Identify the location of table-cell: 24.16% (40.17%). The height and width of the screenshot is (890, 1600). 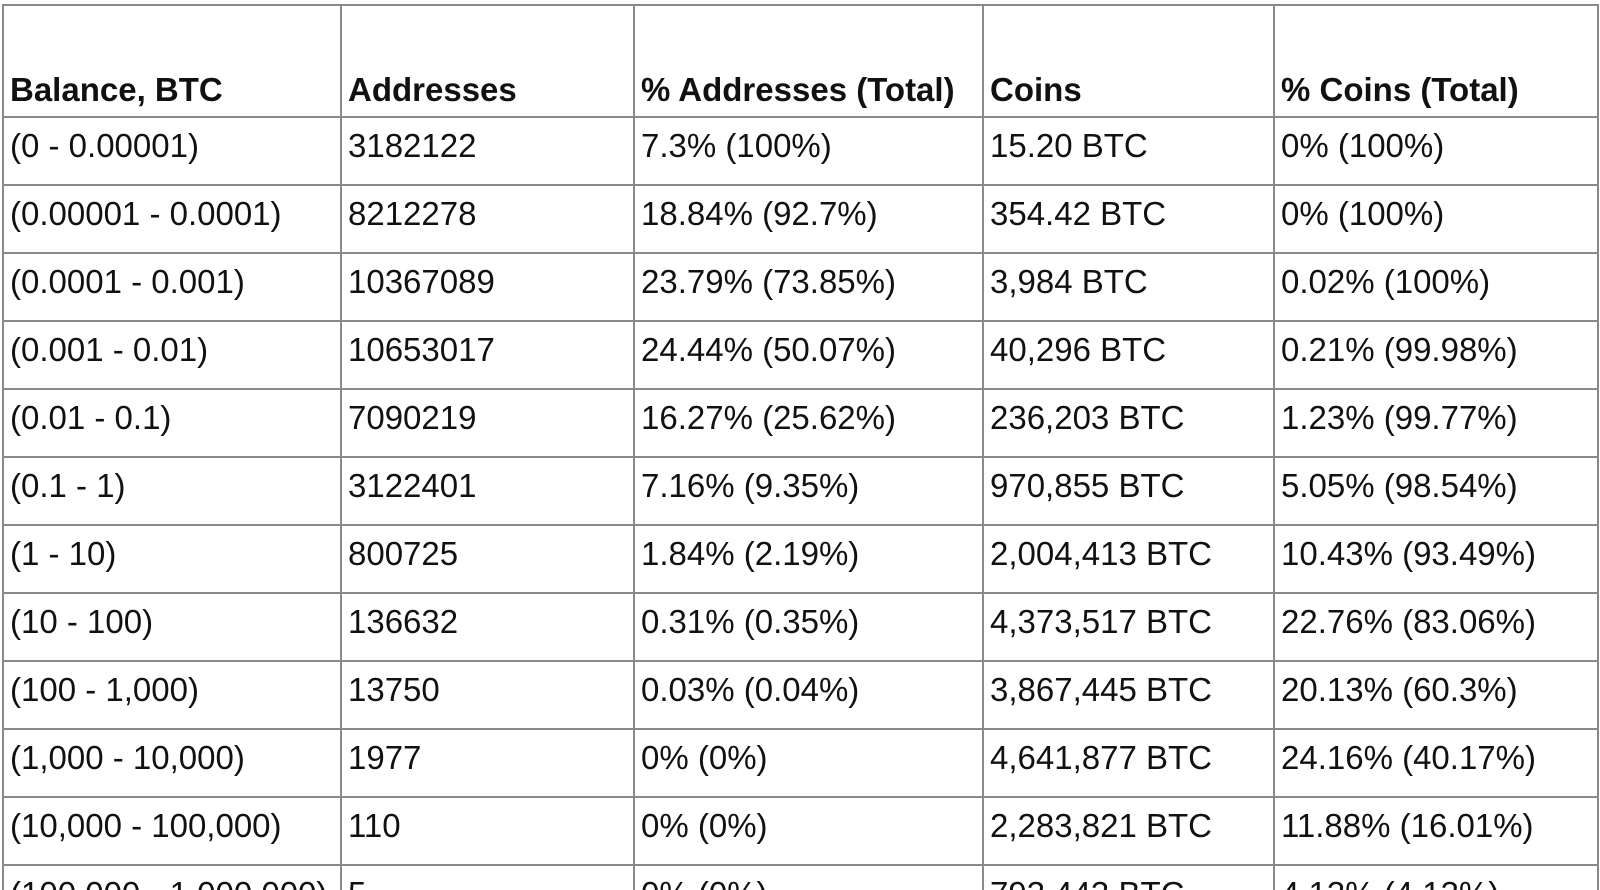
(1436, 763).